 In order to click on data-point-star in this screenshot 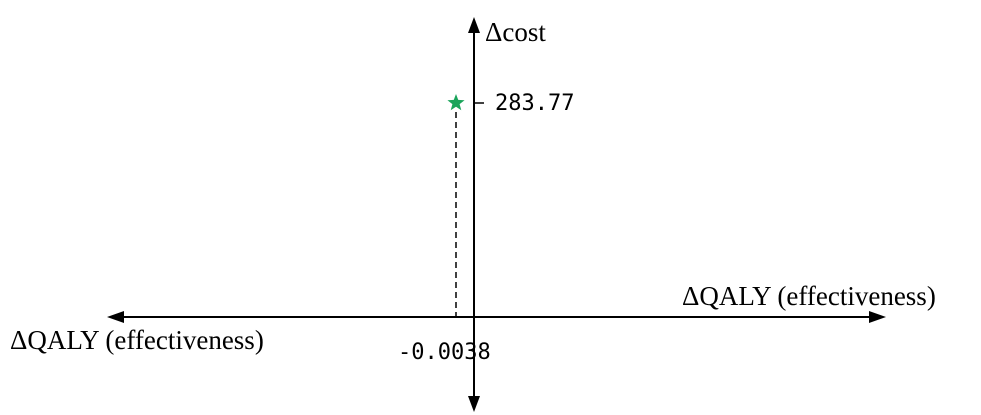, I will do `click(456, 102)`.